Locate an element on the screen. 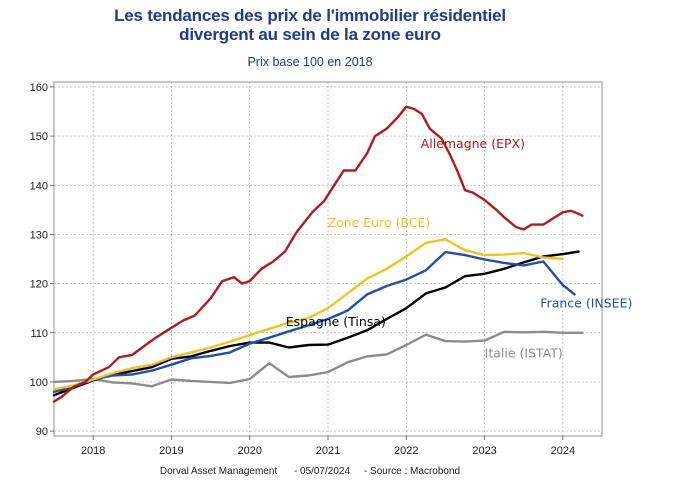 Image resolution: width=685 pixels, height=499 pixels. x-tick-label: 2020 is located at coordinates (249, 451).